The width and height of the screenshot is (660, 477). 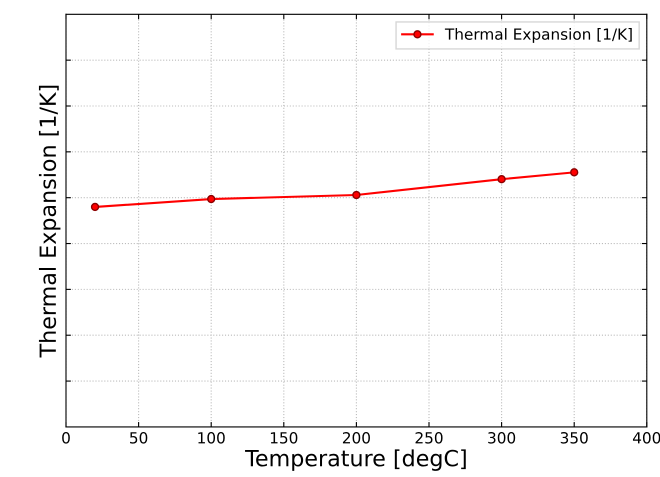 I want to click on x-axis-title: Temperature [degC], so click(x=355, y=460).